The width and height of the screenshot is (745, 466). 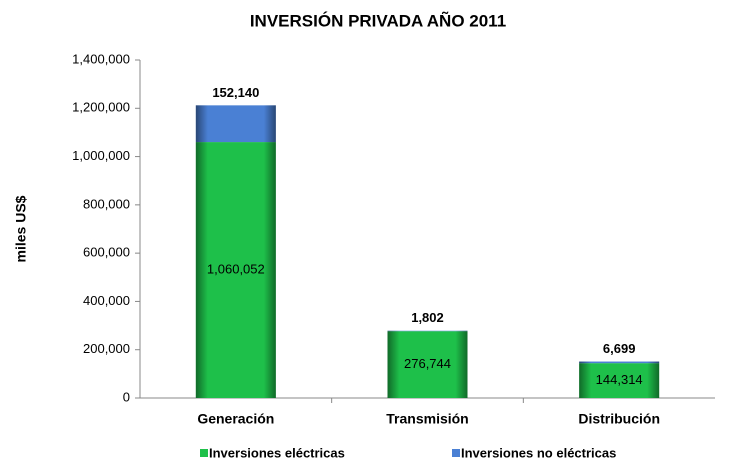 I want to click on value-label: 276,744, so click(x=427, y=363).